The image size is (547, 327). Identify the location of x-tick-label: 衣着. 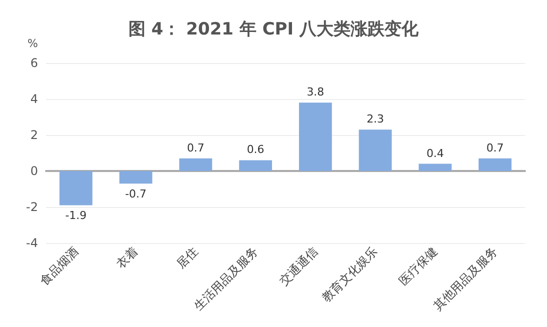
(127, 257).